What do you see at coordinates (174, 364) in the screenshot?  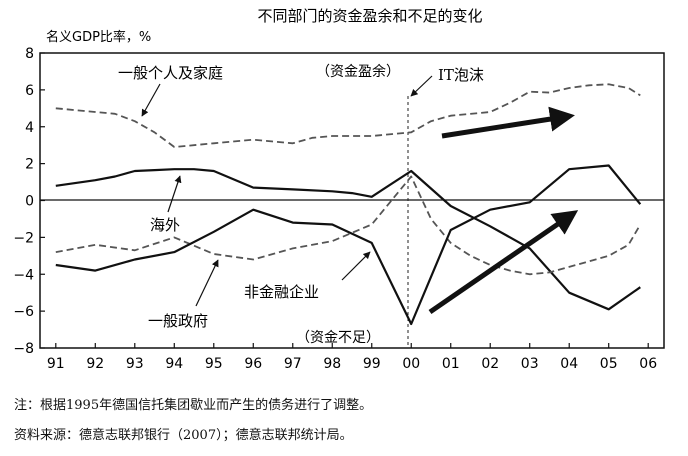 I see `x-tick-label: 94` at bounding box center [174, 364].